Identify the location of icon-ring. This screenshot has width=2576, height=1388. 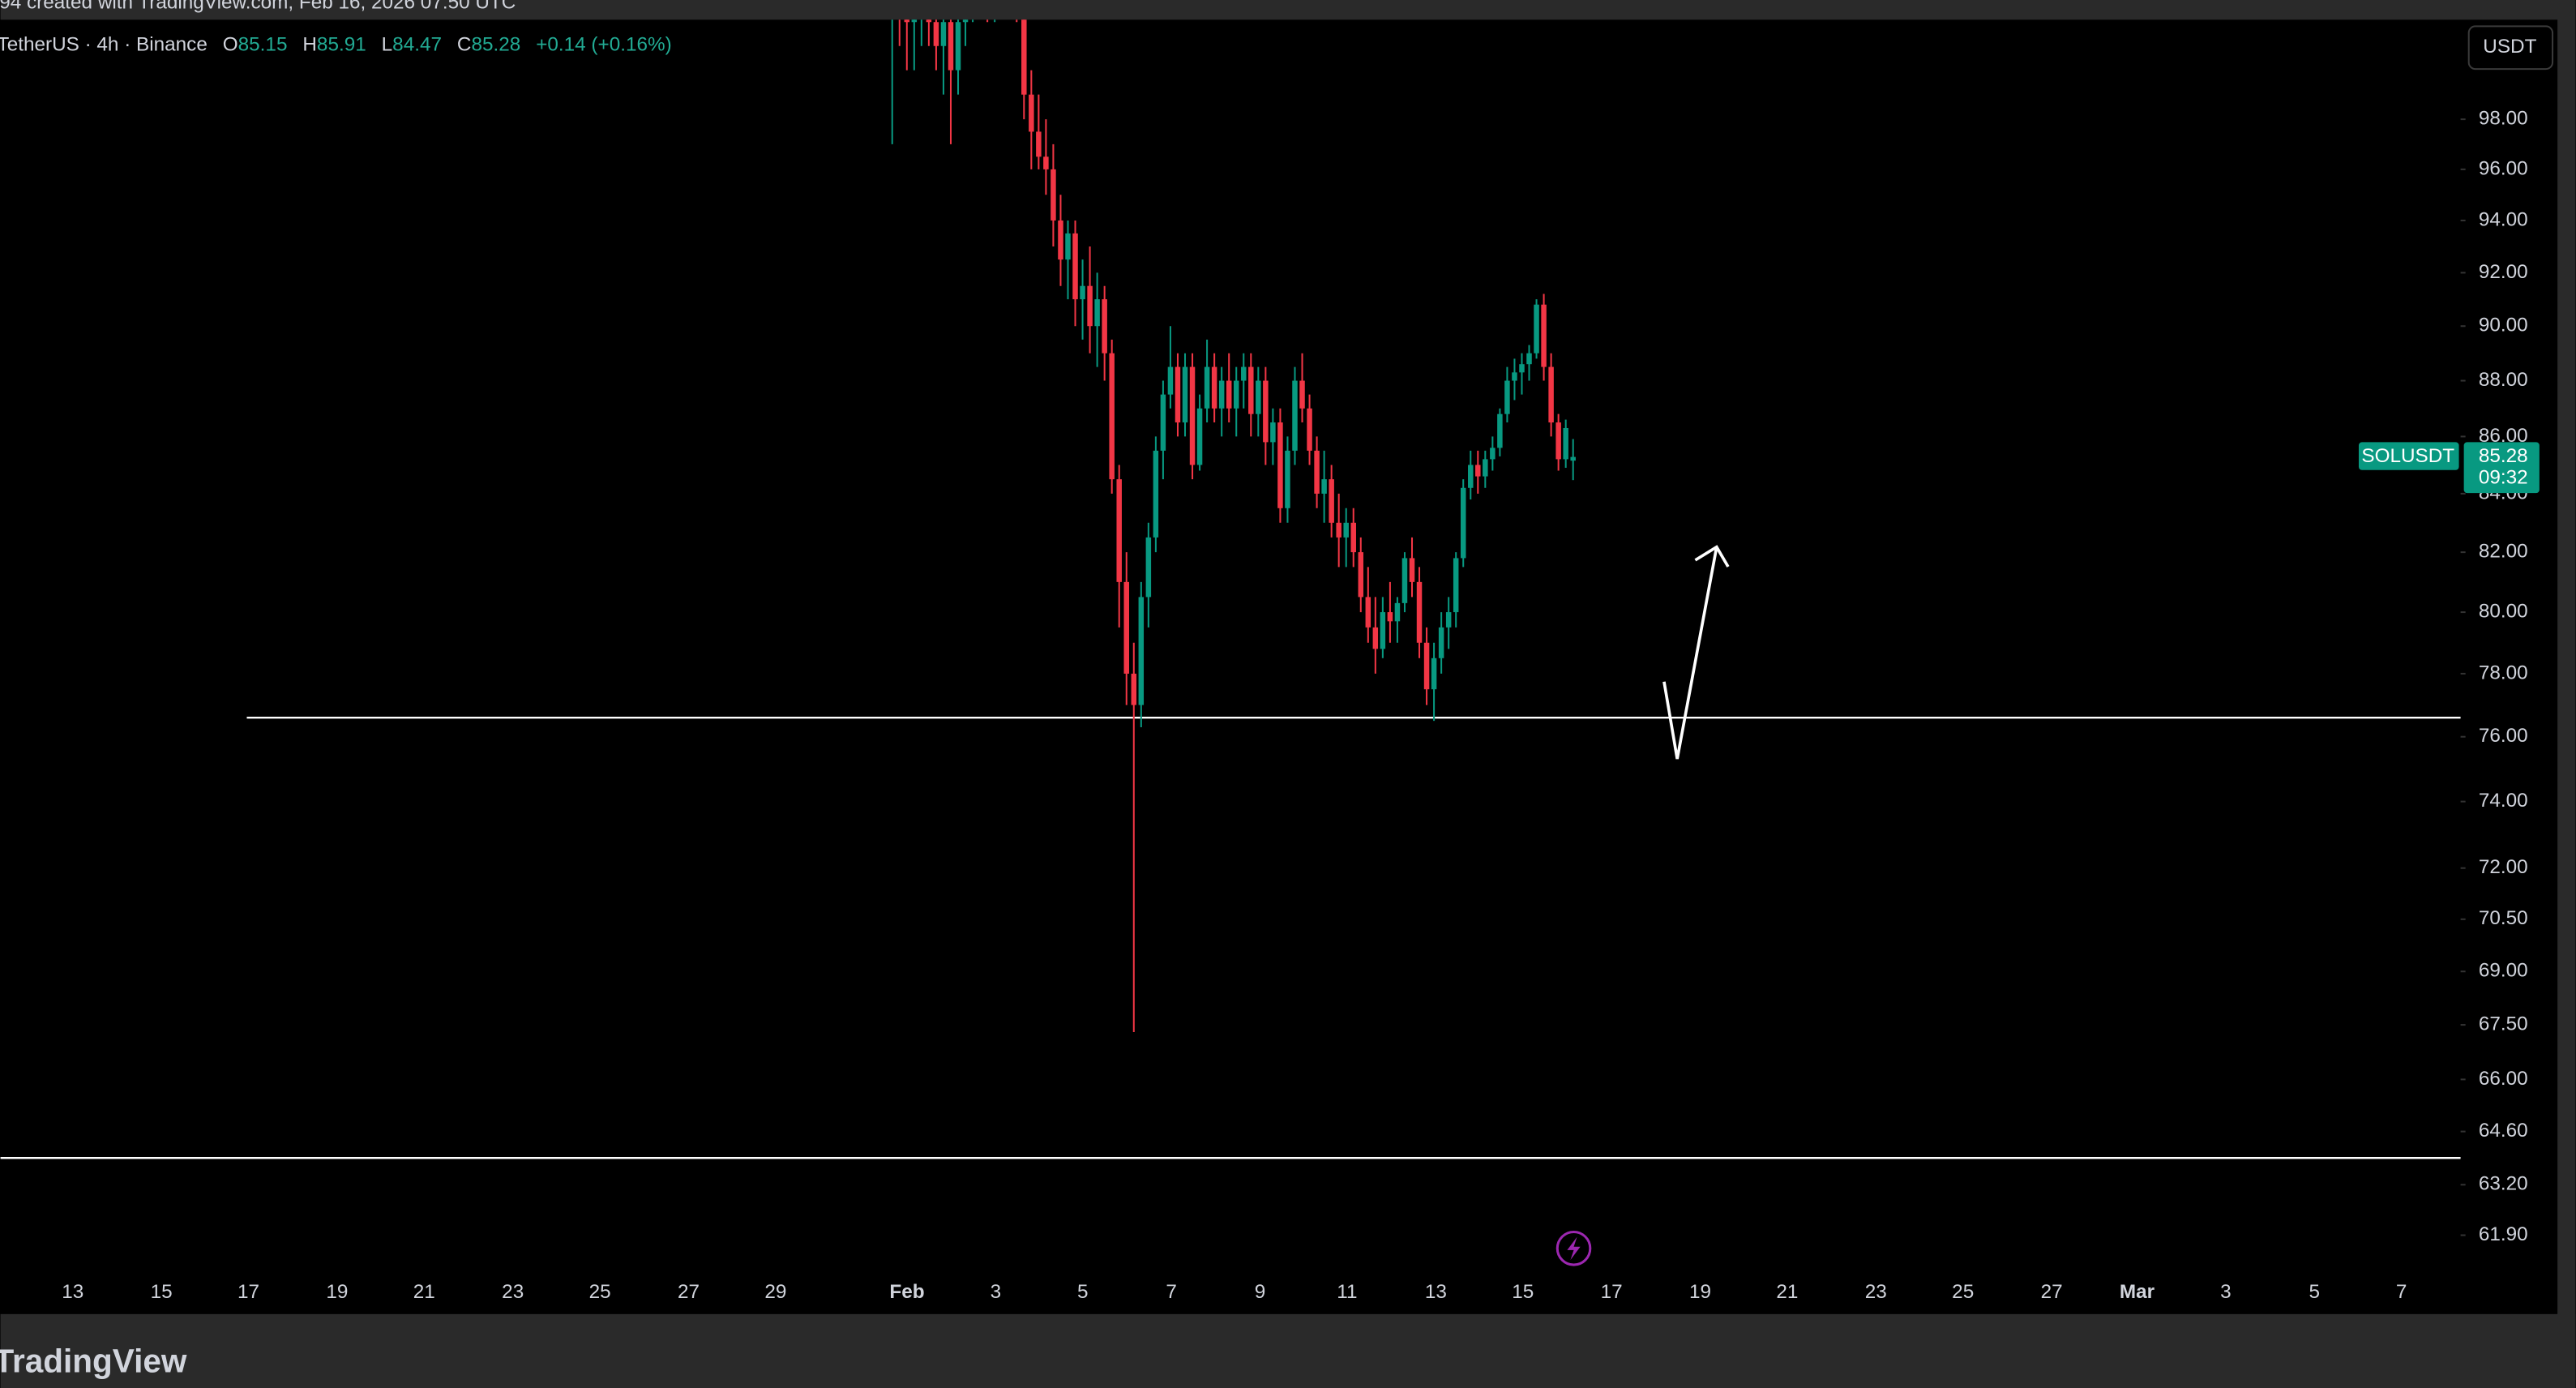
(1573, 1248).